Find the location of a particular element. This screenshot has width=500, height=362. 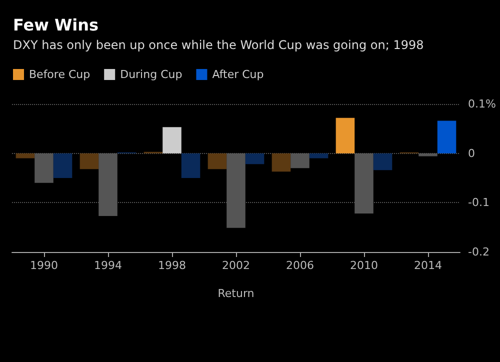

legend-label: After Cup is located at coordinates (238, 74).